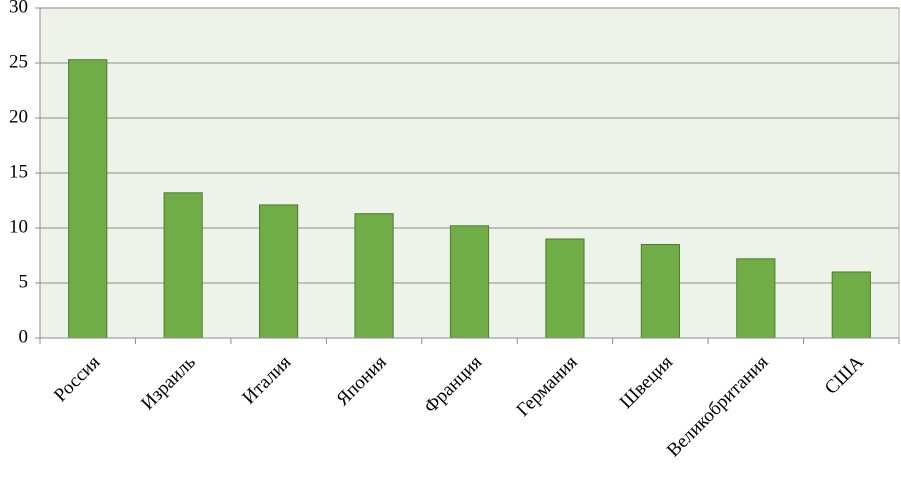 This screenshot has height=481, width=901. I want to click on x-tick-label: Германия, so click(547, 386).